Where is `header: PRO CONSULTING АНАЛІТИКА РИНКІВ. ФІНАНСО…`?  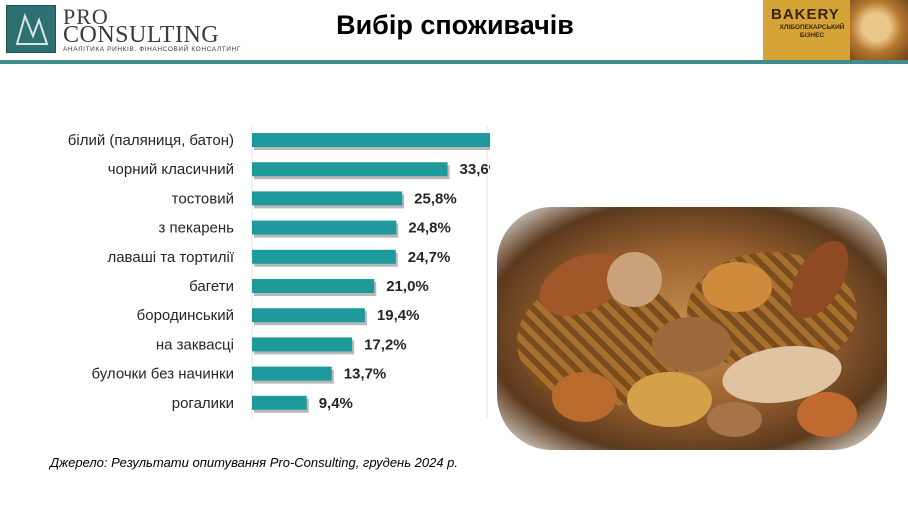 header: PRO CONSULTING АНАЛІТИКА РИНКІВ. ФІНАНСО… is located at coordinates (454, 30).